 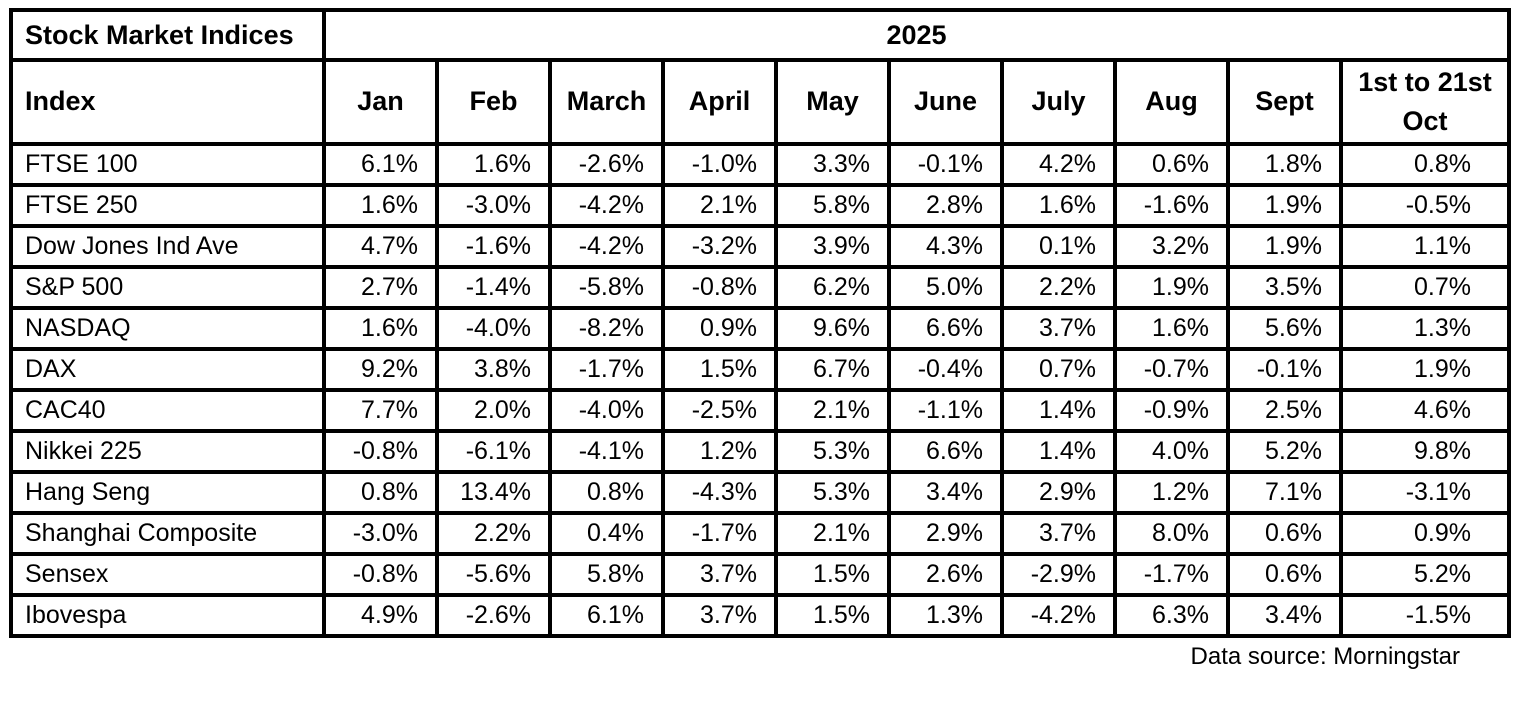 I want to click on index-name: FTSE 250, so click(x=167, y=205).